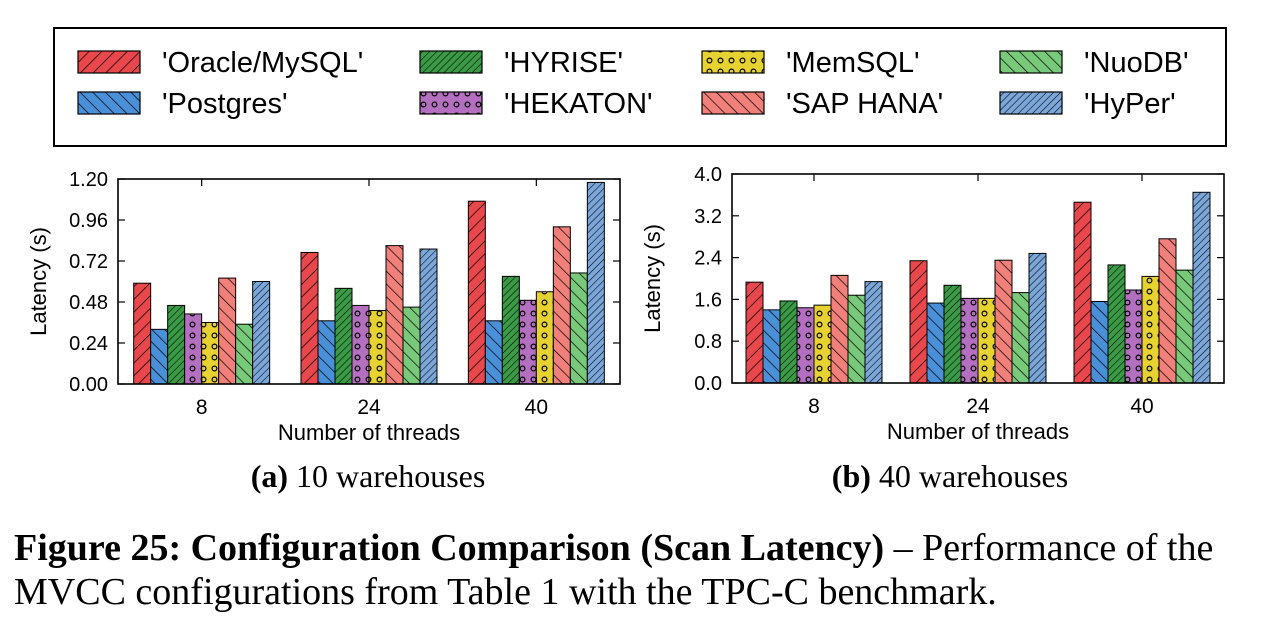  What do you see at coordinates (733, 103) in the screenshot?
I see `legend-swatch-hatch-sap-hana` at bounding box center [733, 103].